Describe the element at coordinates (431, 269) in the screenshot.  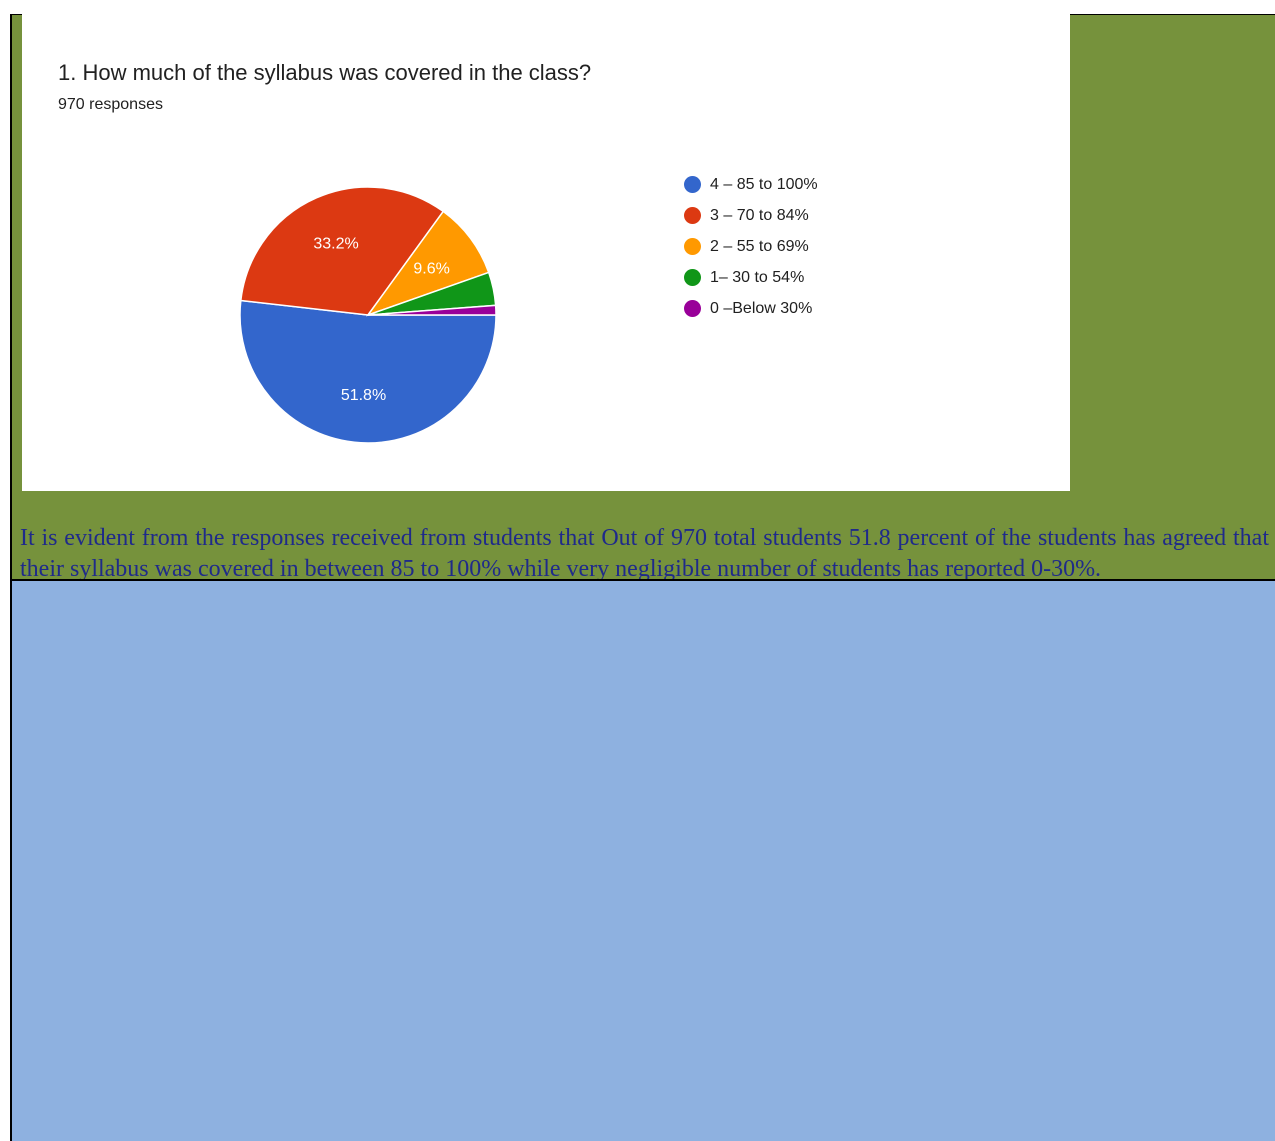
I see `pie-slice-label-2: 9.6%` at that location.